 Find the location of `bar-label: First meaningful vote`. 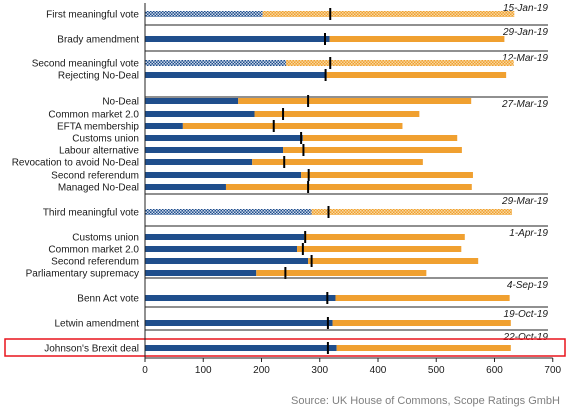

bar-label: First meaningful vote is located at coordinates (92, 15).